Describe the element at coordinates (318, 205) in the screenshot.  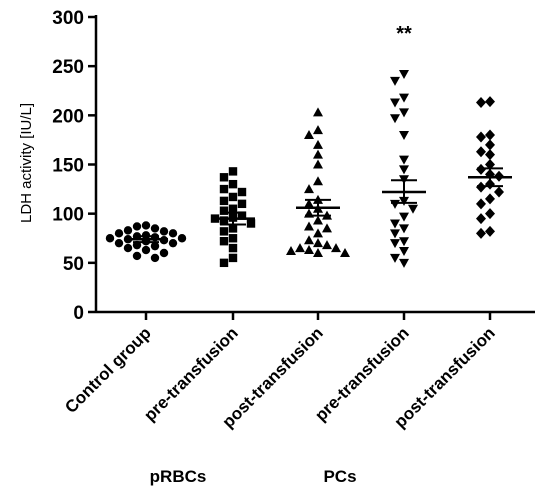
I see `mean-sem-bars` at that location.